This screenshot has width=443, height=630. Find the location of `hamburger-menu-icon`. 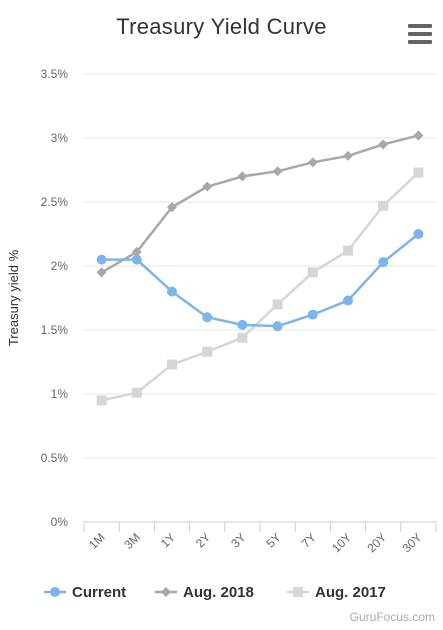

hamburger-menu-icon is located at coordinates (420, 26).